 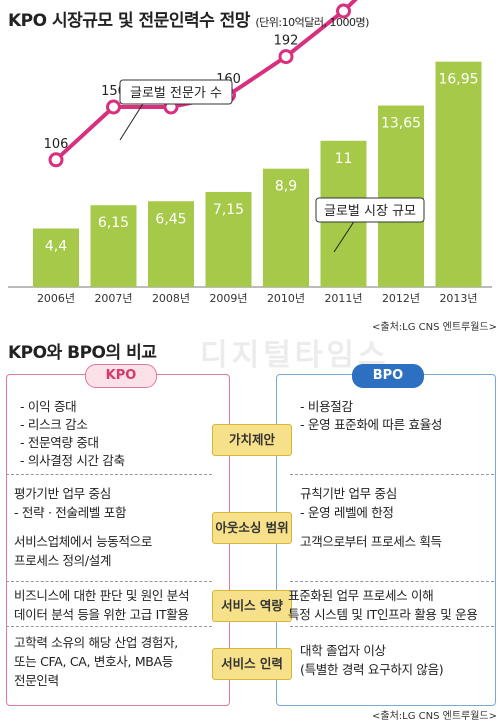 I want to click on bpo-item: 특정 시스템 및 IT인프라 활용 및 운용, so click(x=383, y=614).